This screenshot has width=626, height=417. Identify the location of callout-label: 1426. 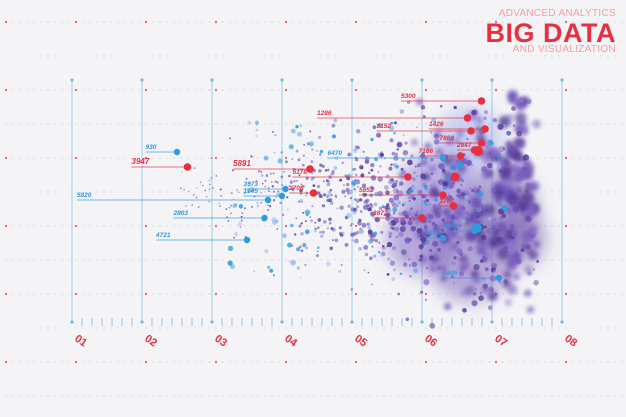
(436, 124).